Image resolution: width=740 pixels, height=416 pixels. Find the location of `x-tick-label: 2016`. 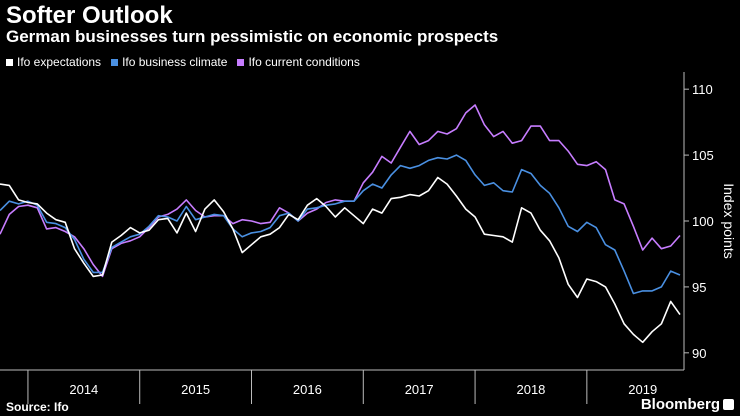

x-tick-label: 2016 is located at coordinates (307, 389).